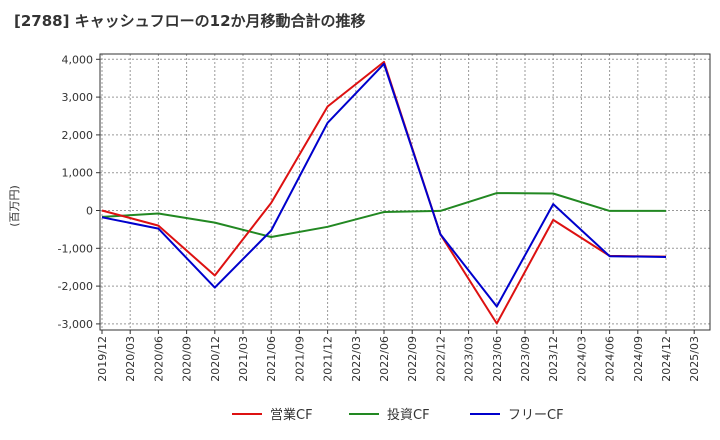 The height and width of the screenshot is (440, 720). I want to click on y-tick-label: 2,000, so click(78, 135).